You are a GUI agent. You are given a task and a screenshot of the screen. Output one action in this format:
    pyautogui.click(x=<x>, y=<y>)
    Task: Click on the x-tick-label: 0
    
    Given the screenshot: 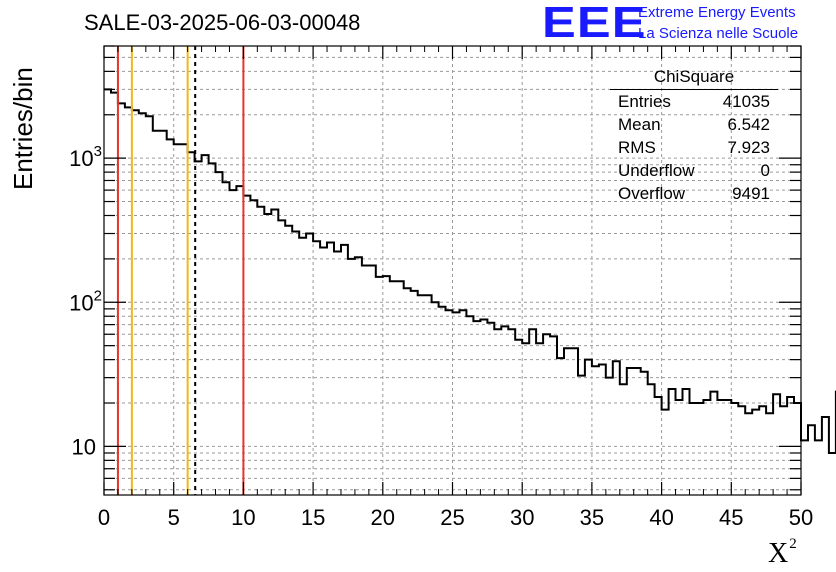 What is the action you would take?
    pyautogui.click(x=104, y=517)
    